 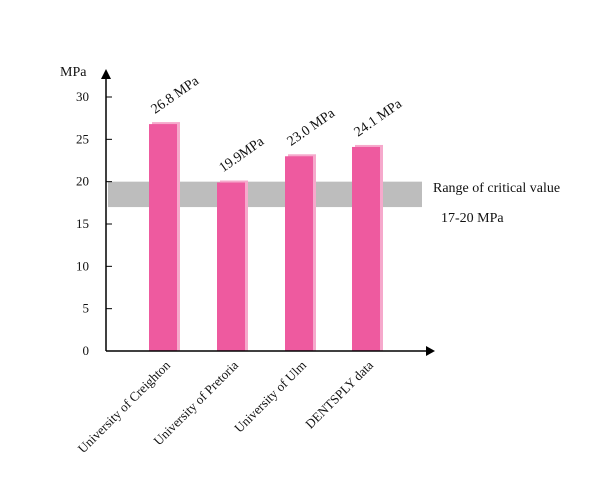 What do you see at coordinates (379, 118) in the screenshot?
I see `value-label: 24.1 MPa` at bounding box center [379, 118].